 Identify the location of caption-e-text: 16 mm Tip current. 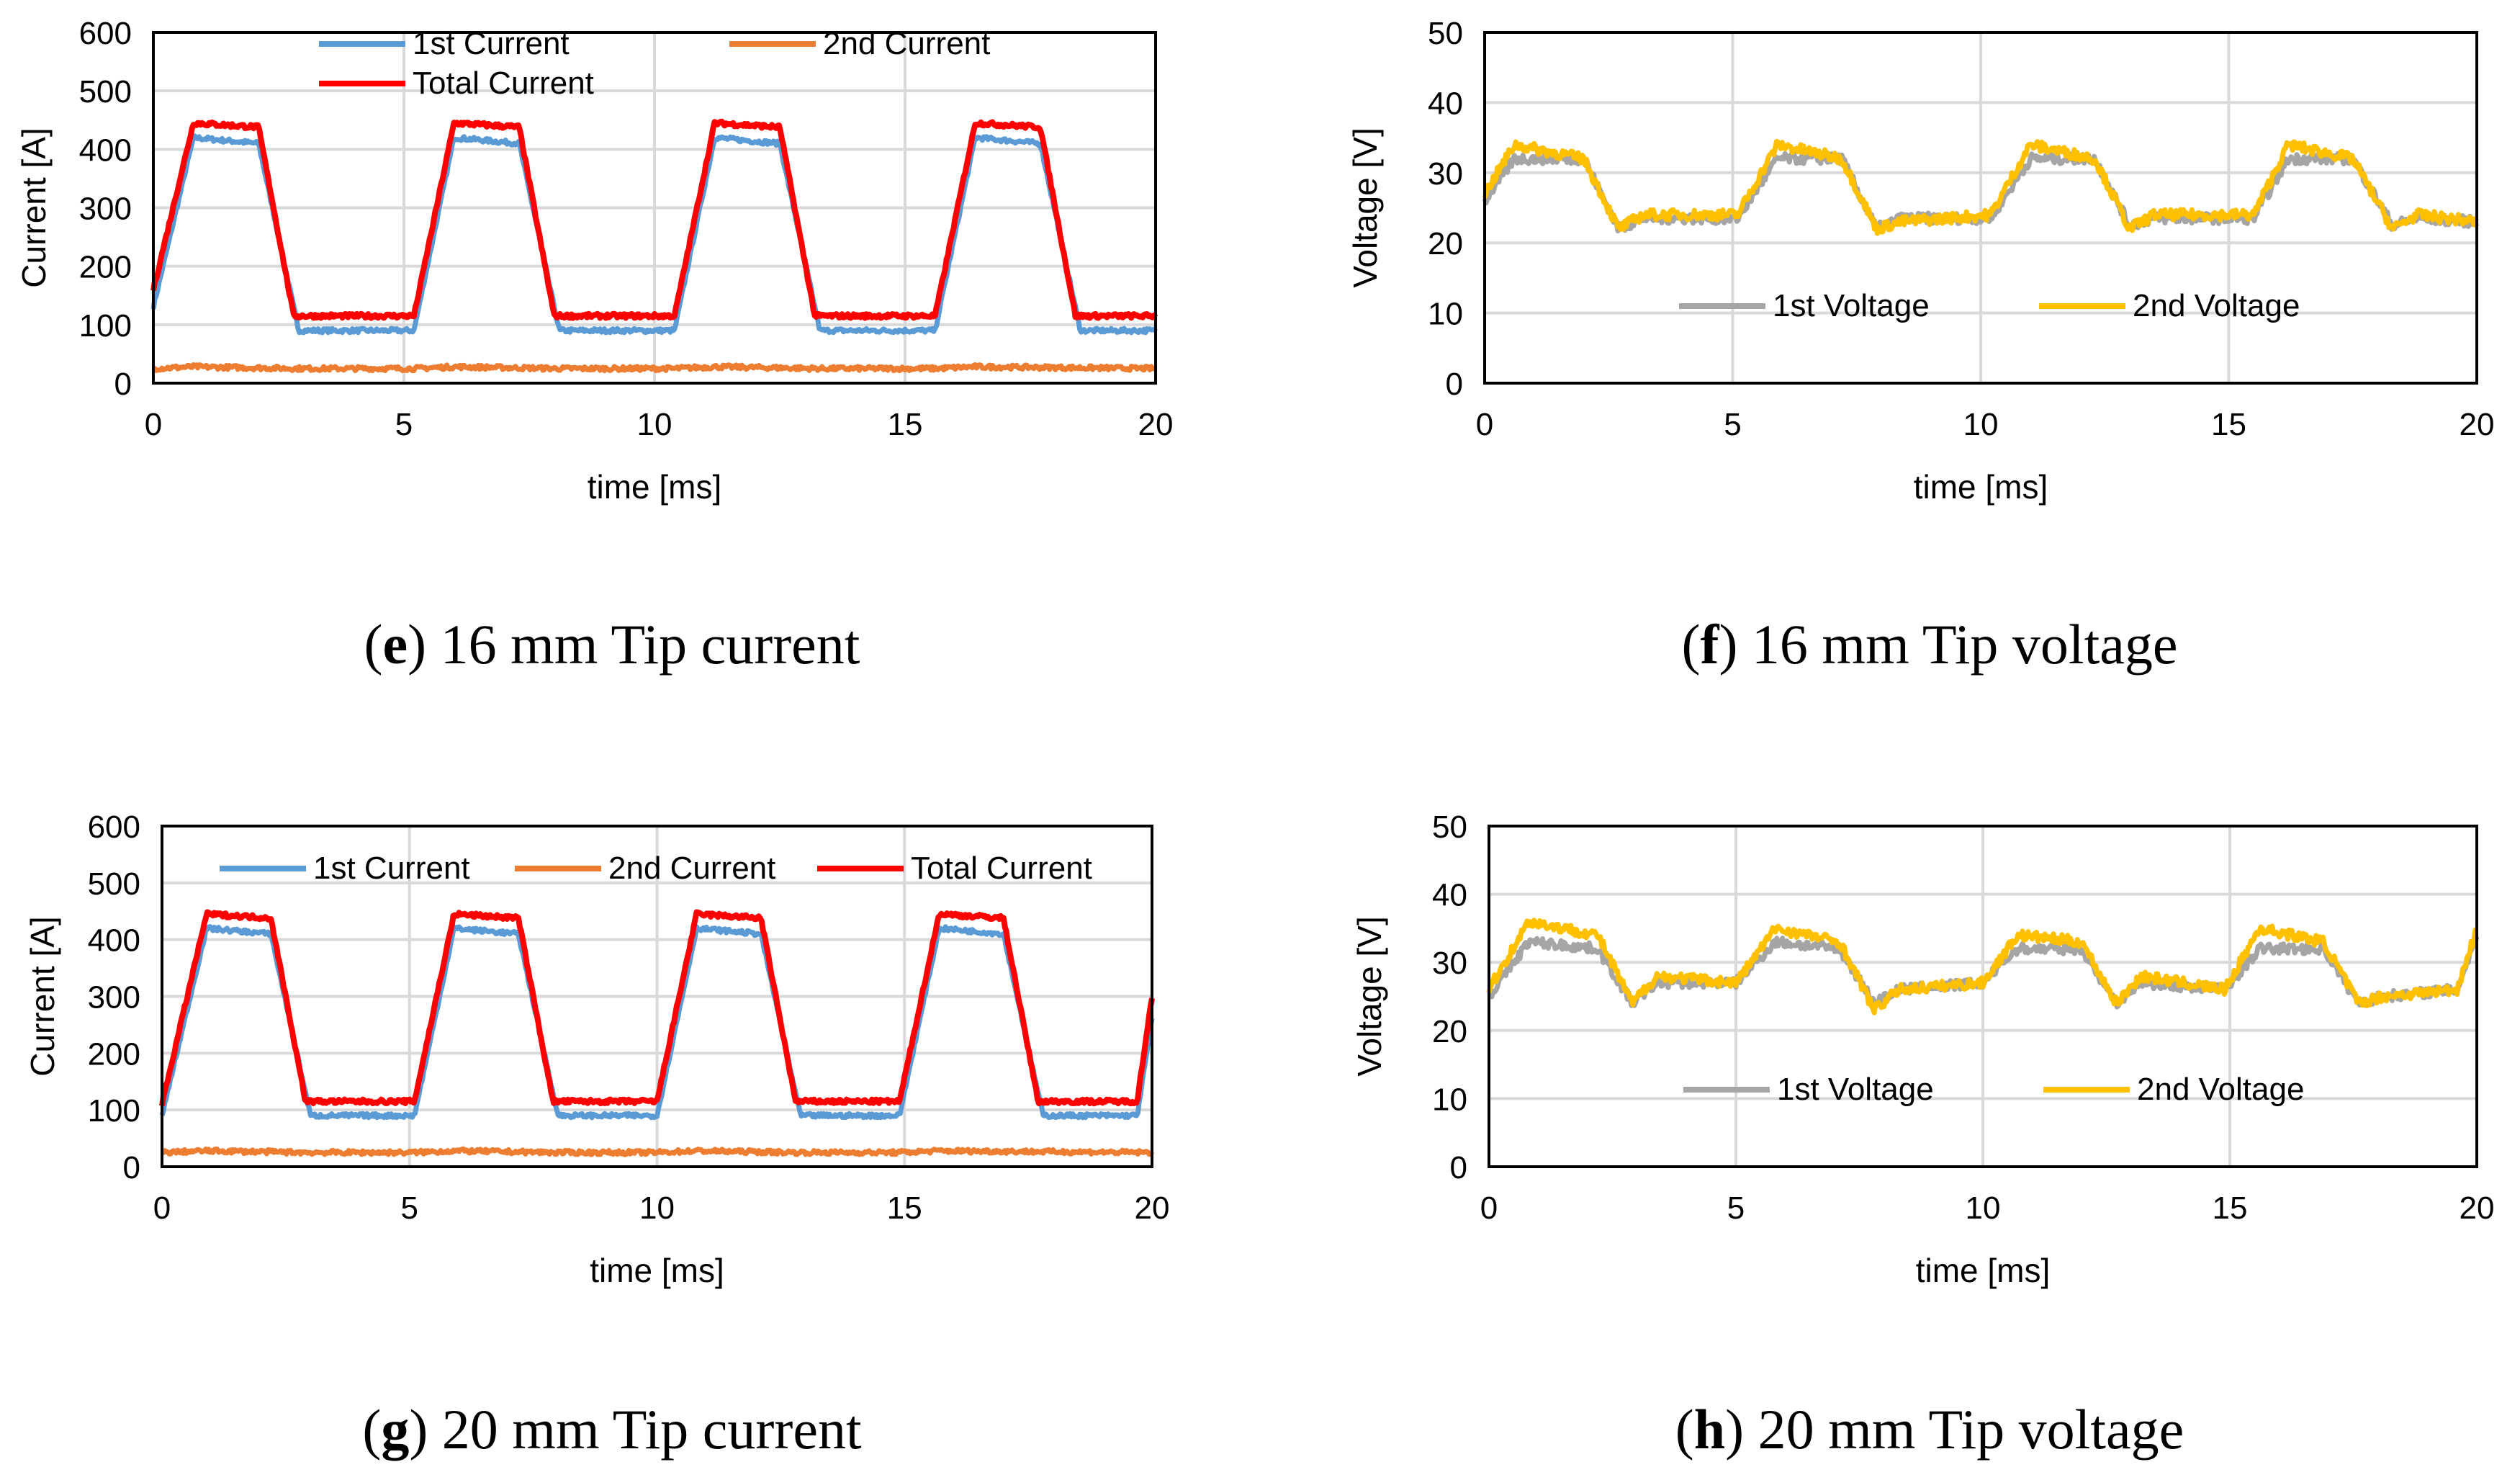
(650, 644).